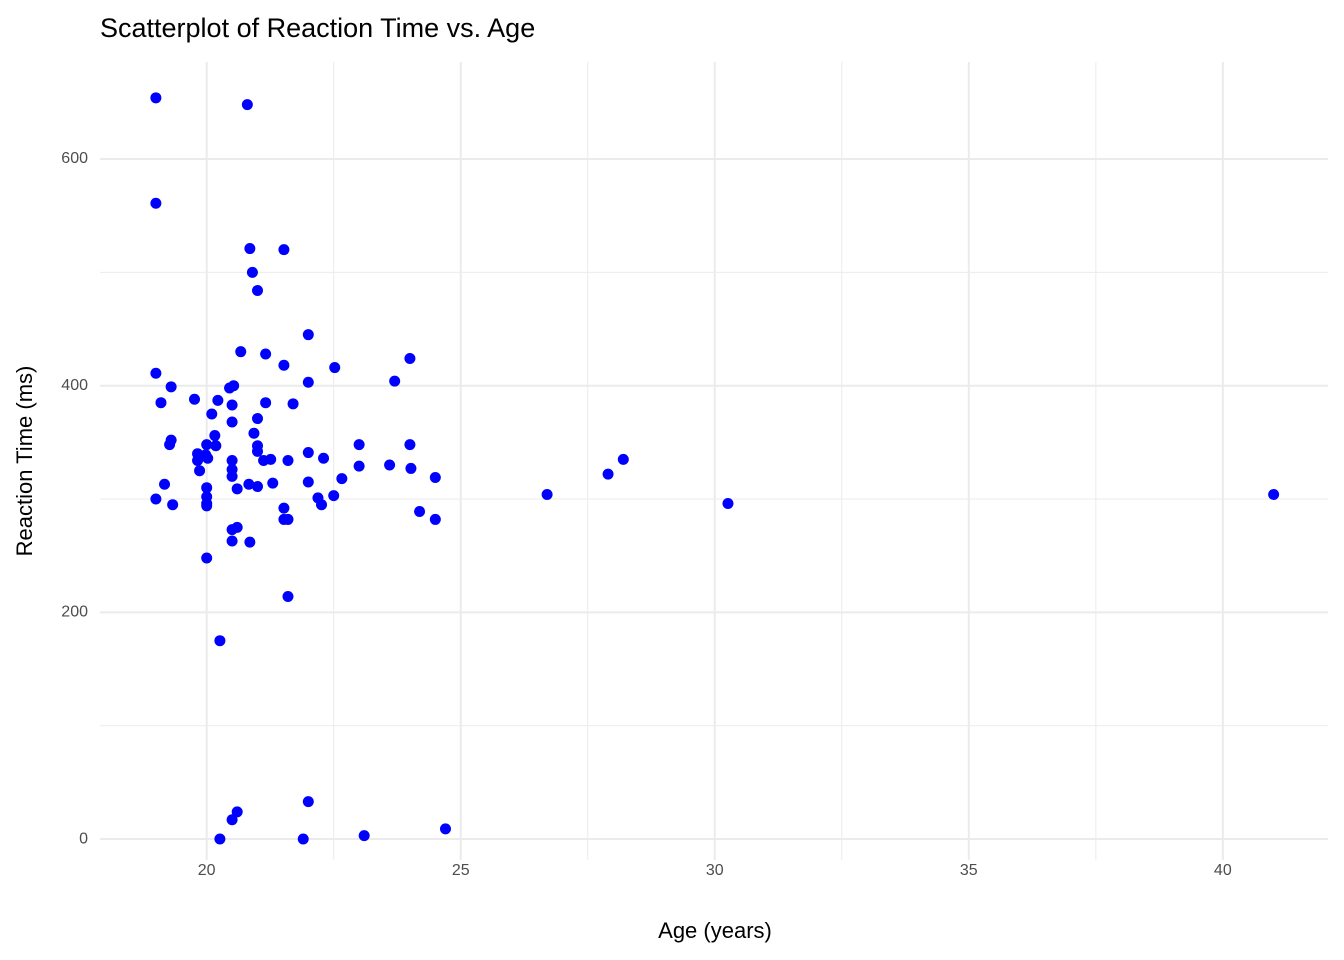 This screenshot has height=960, width=1344. What do you see at coordinates (24, 461) in the screenshot?
I see `y-axis-label: Reaction Time (ms)` at bounding box center [24, 461].